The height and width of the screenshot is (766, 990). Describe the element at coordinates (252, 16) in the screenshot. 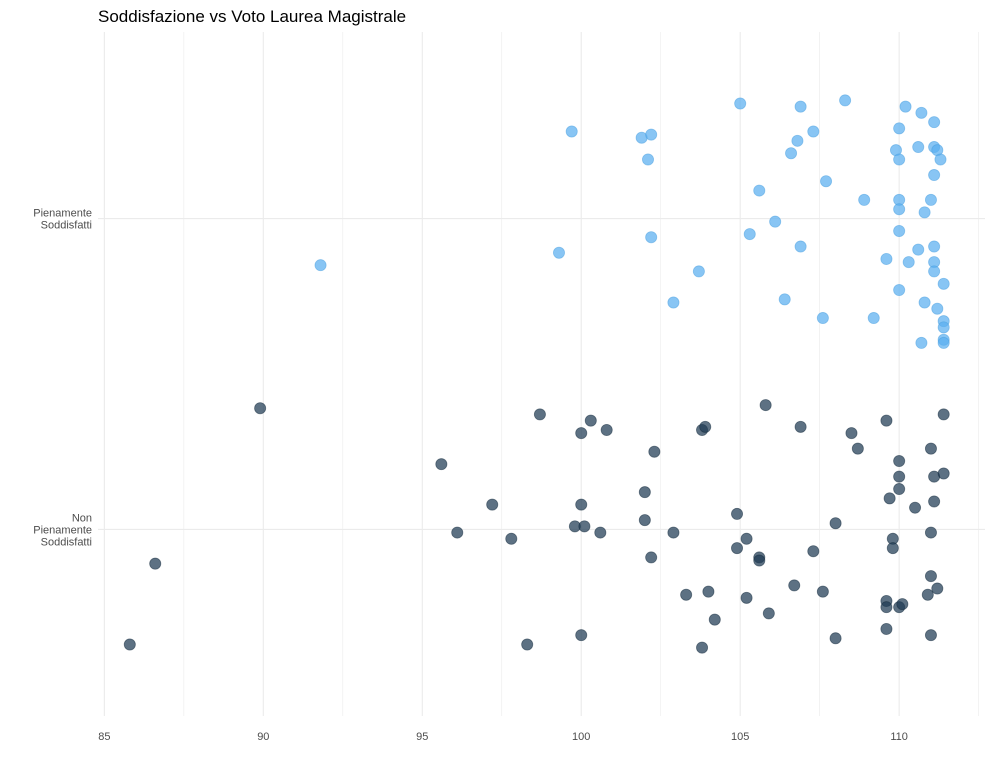

I see `chart-title: Soddisfazione vs Voto Laurea Magistrale` at that location.